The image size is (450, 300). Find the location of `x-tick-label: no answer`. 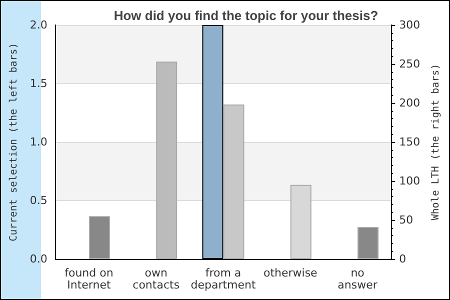

x-tick-label: no answer is located at coordinates (358, 279).